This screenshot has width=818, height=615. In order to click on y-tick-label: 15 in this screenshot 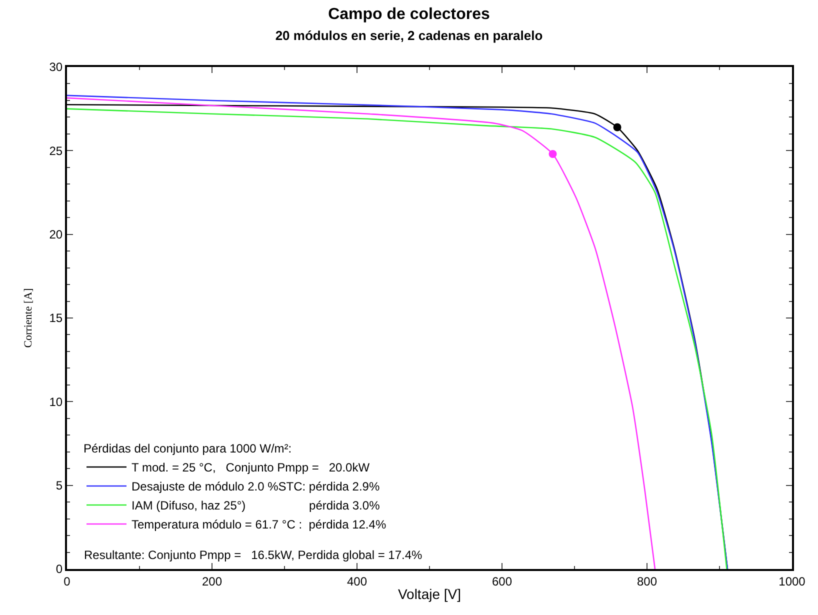, I will do `click(56, 318)`.